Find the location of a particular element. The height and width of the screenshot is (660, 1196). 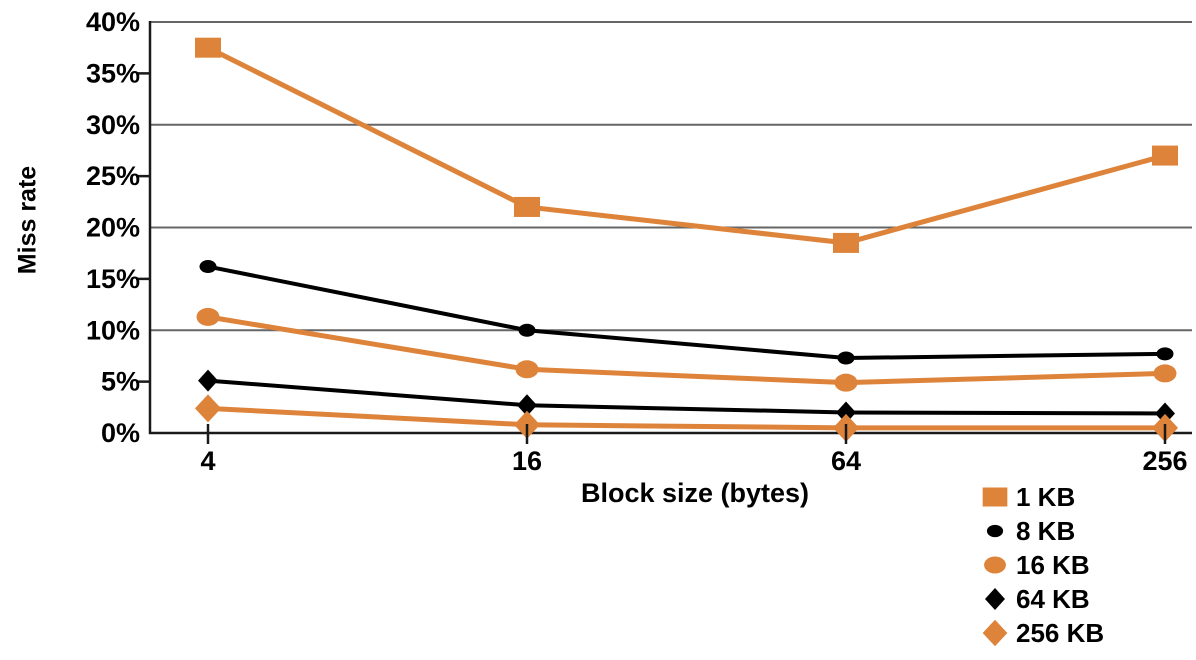

legend-item-64kb: 64 KB is located at coordinates (1042, 599).